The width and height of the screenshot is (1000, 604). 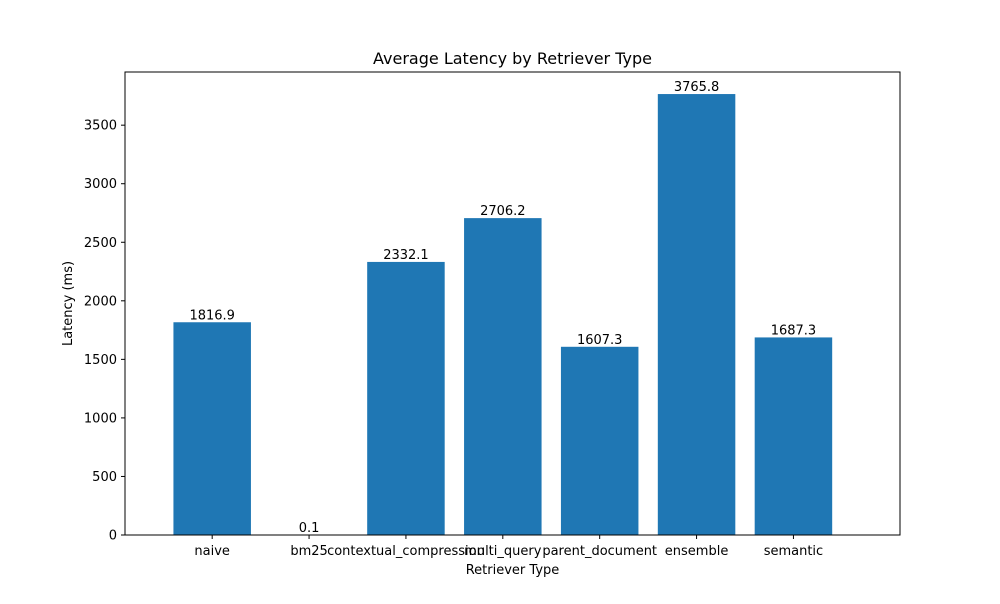 I want to click on data-label: 1816.9, so click(x=212, y=315).